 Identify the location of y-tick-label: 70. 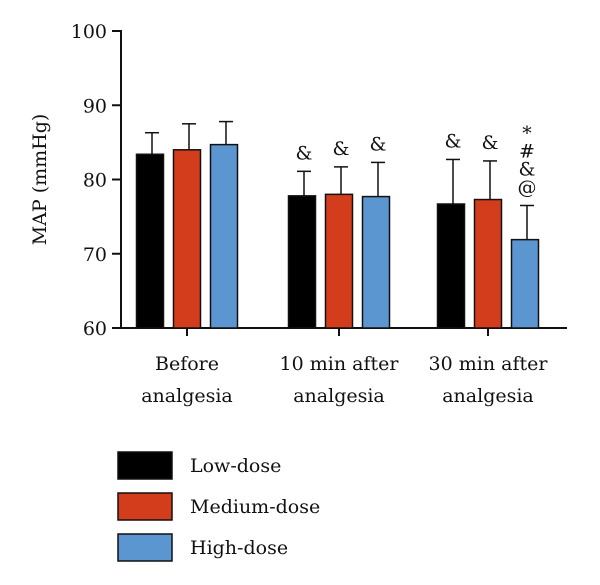
(95, 255).